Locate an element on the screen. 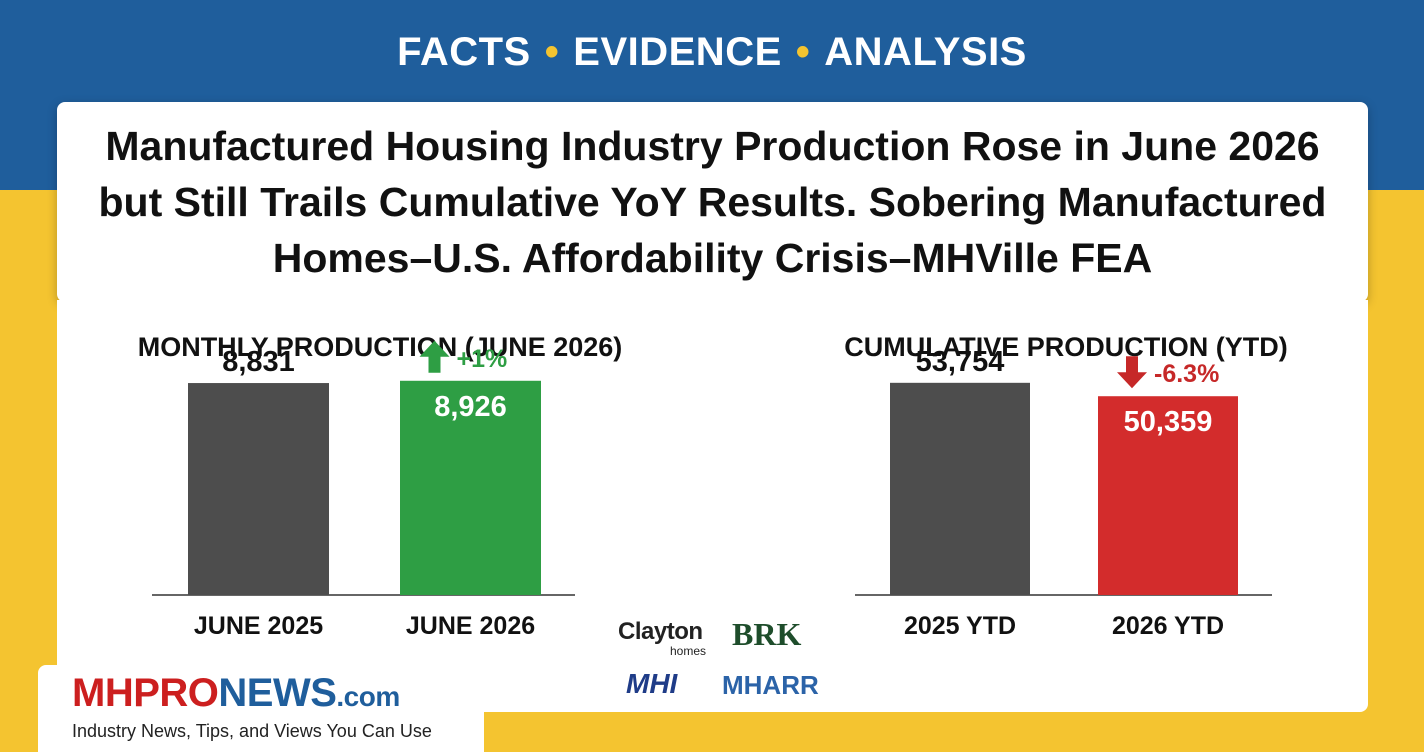 The width and height of the screenshot is (1424, 752). clayton-logo-sub: homes is located at coordinates (688, 651).